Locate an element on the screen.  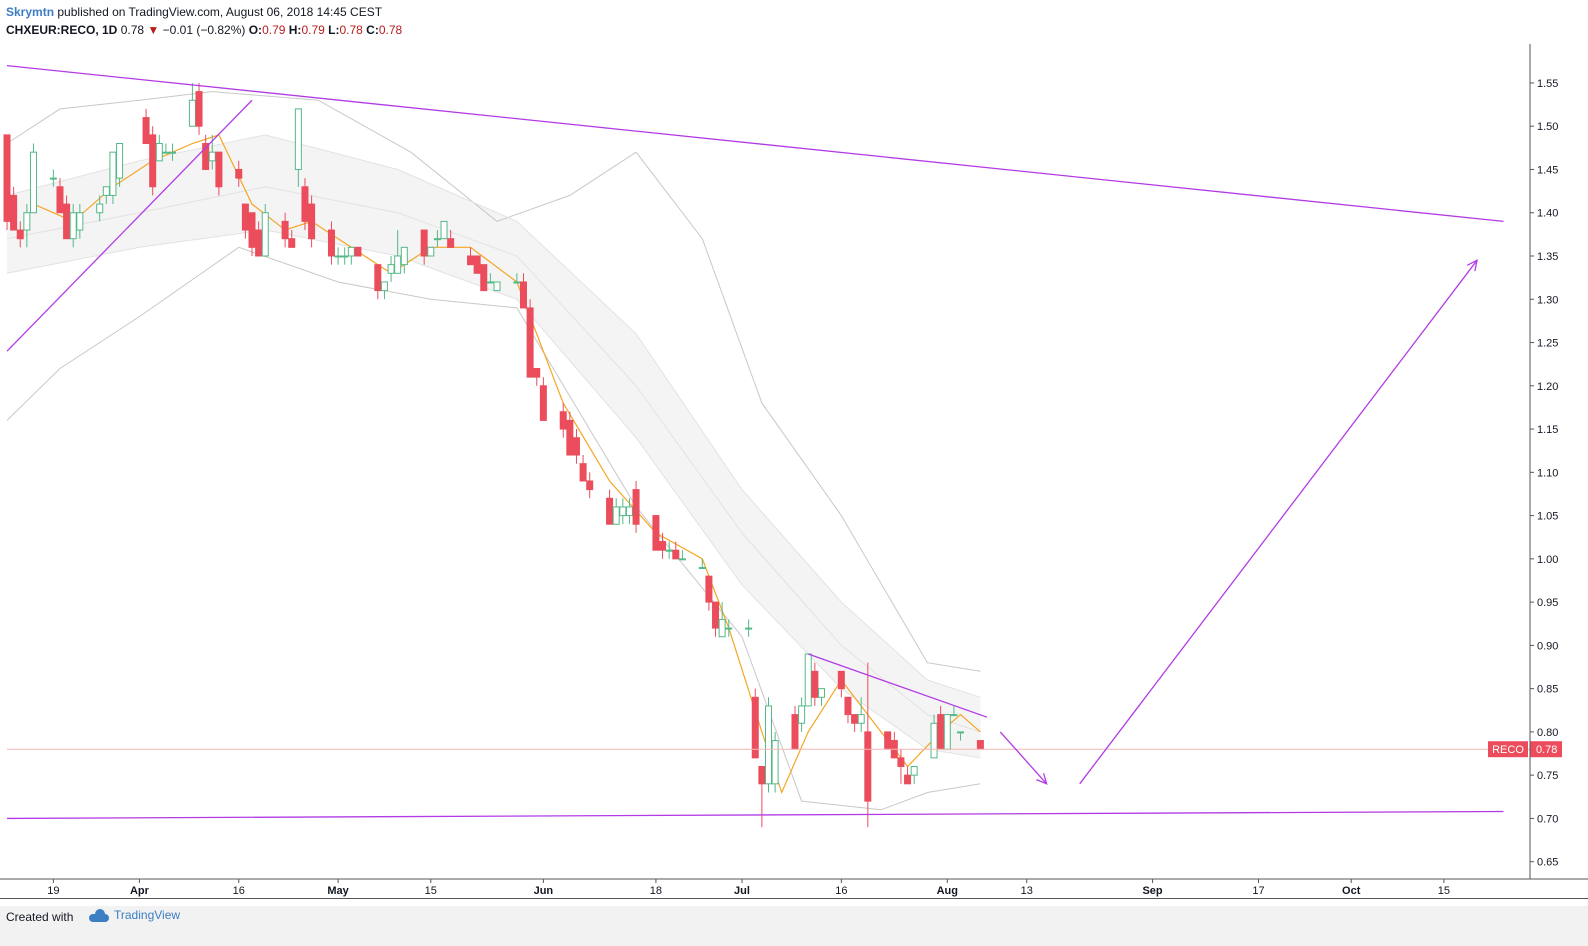
y-tick-label: 1.00 is located at coordinates (1547, 560).